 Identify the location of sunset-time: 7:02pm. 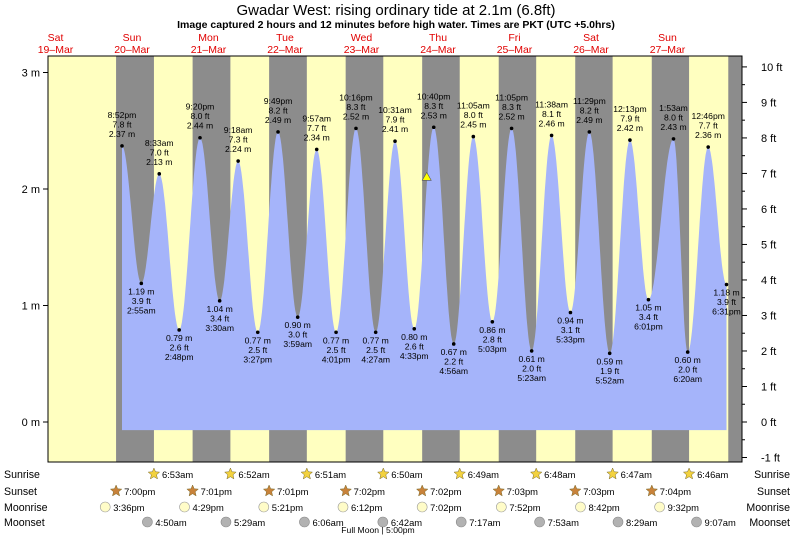
(445, 491).